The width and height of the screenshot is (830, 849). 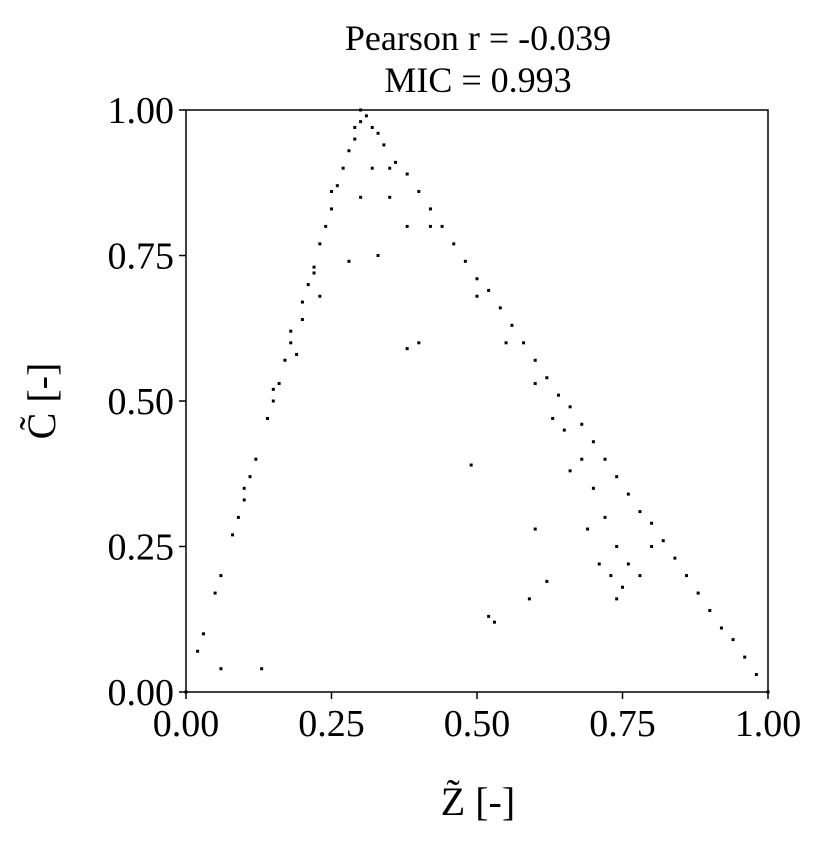 What do you see at coordinates (186, 724) in the screenshot?
I see `x-tick-label: 0.00` at bounding box center [186, 724].